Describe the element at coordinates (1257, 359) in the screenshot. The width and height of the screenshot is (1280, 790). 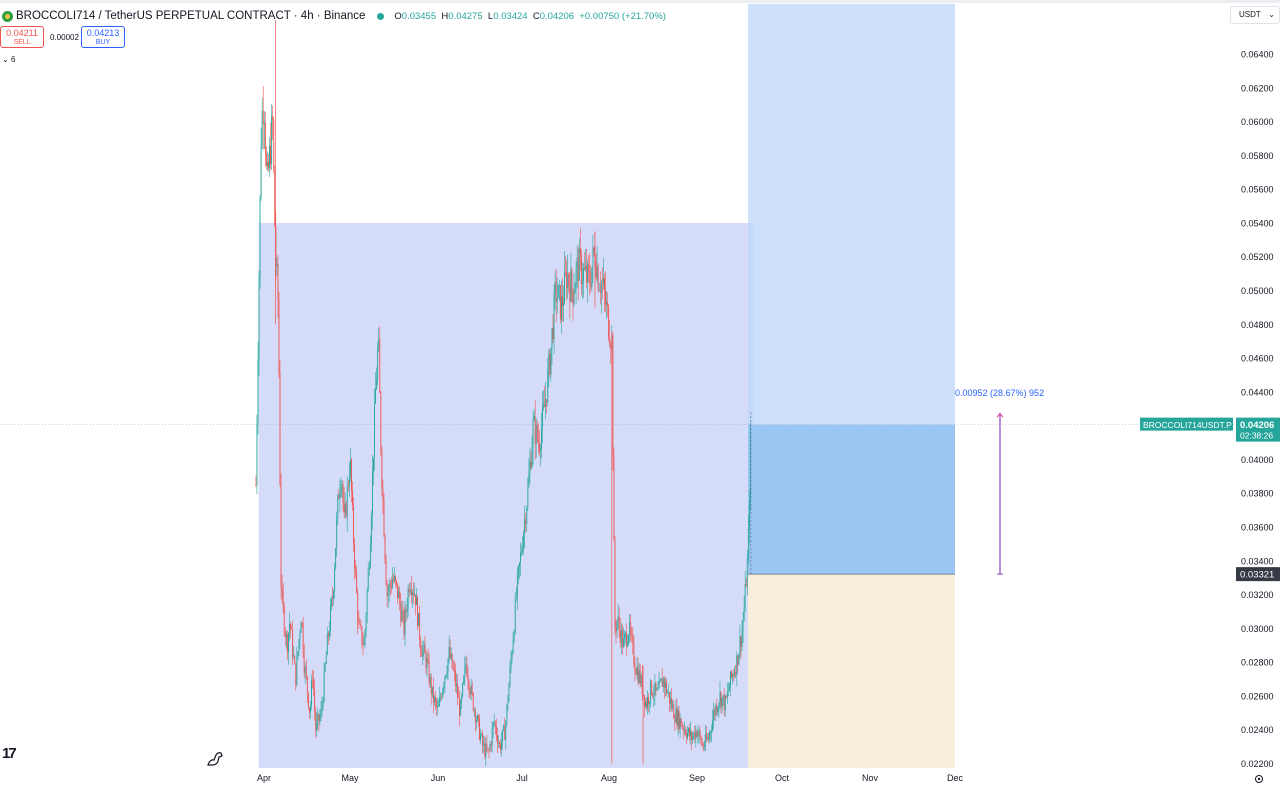
I see `y-tick-label: 0.04600` at that location.